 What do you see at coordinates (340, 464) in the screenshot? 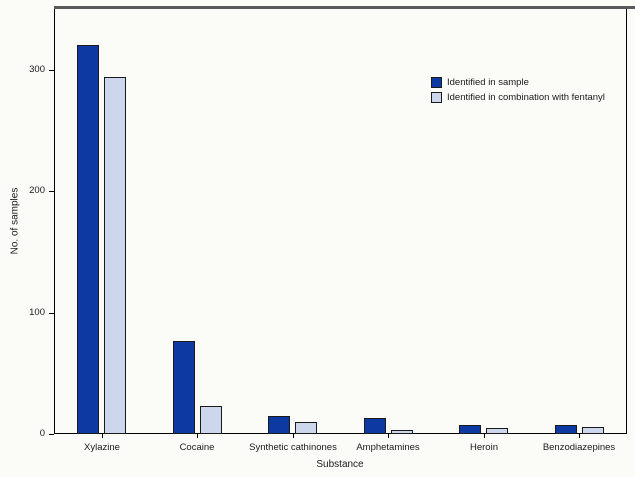
I see `x-axis-title: Substance` at bounding box center [340, 464].